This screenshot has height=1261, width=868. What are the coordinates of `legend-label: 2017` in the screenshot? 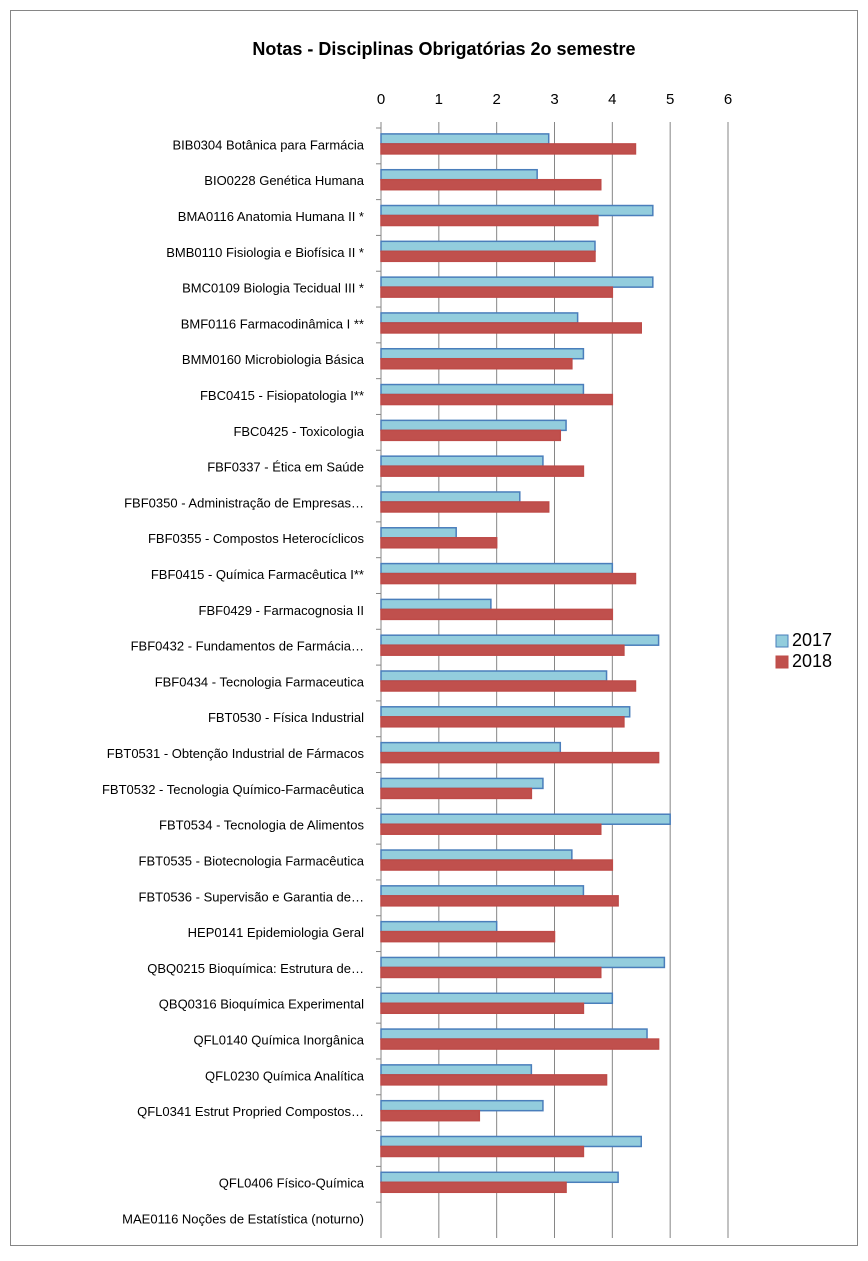 It's located at (812, 640).